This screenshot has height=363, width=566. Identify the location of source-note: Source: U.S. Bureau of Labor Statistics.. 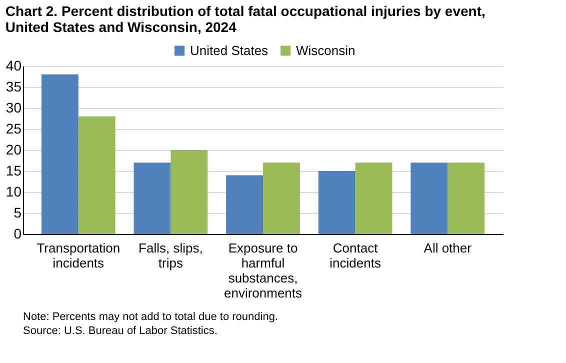
(120, 331).